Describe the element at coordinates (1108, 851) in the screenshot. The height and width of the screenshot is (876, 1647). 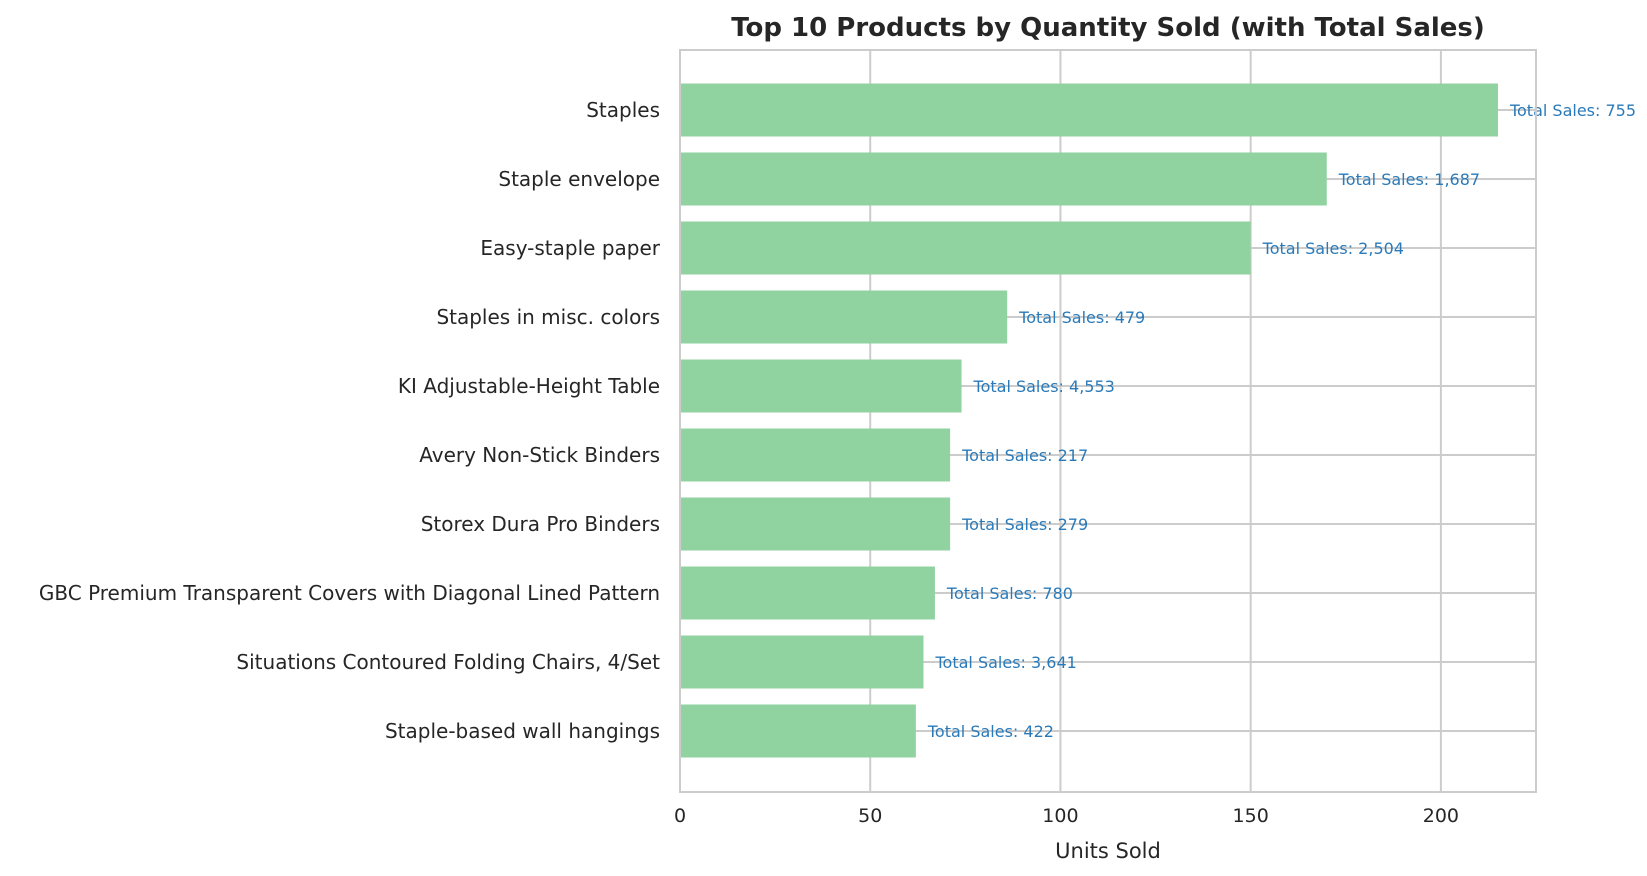
I see `x-axis-label: Units Sold` at that location.